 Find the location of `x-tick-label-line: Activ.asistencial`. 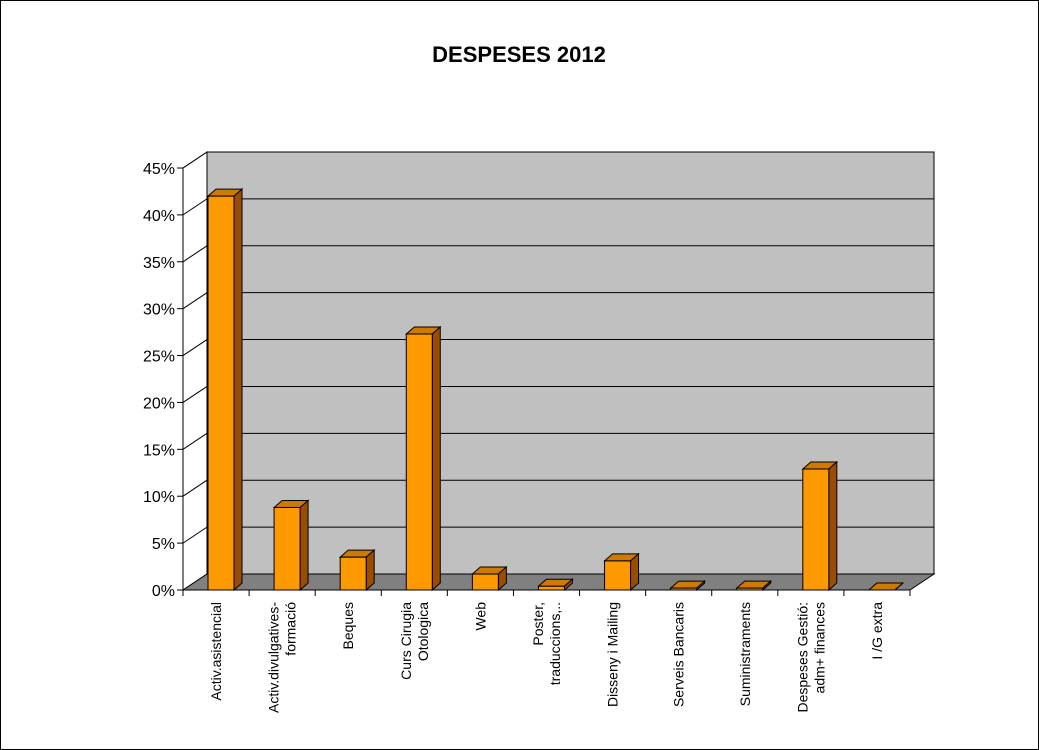

x-tick-label-line: Activ.asistencial is located at coordinates (216, 651).